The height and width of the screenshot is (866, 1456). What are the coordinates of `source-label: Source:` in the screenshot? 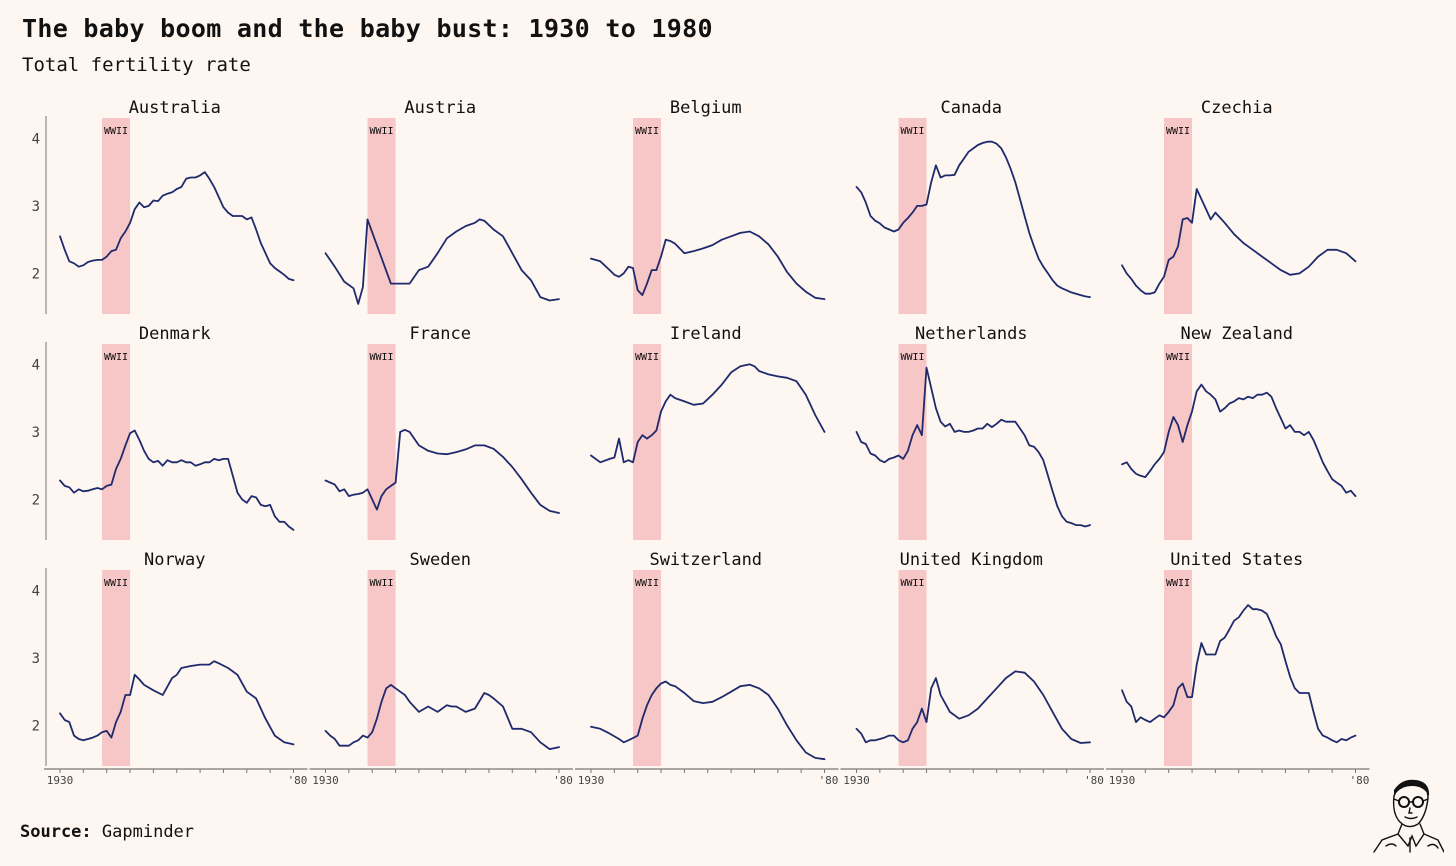 It's located at (56, 832).